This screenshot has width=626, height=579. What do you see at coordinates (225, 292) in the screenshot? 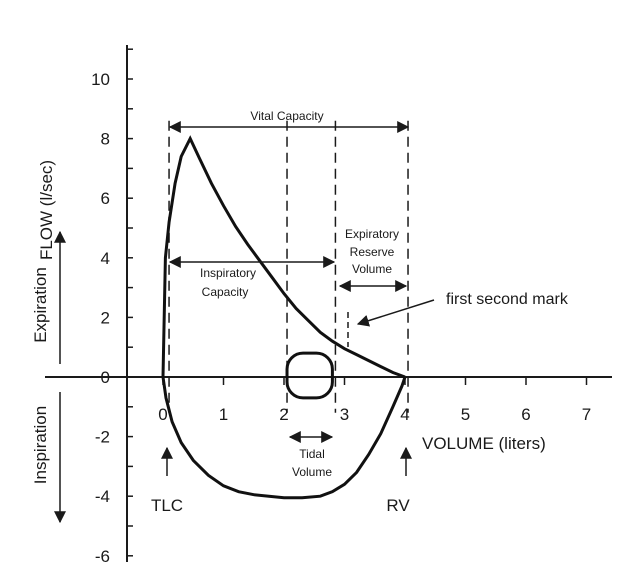
I see `inspiratory-capacity-label-2: Capacity` at bounding box center [225, 292].